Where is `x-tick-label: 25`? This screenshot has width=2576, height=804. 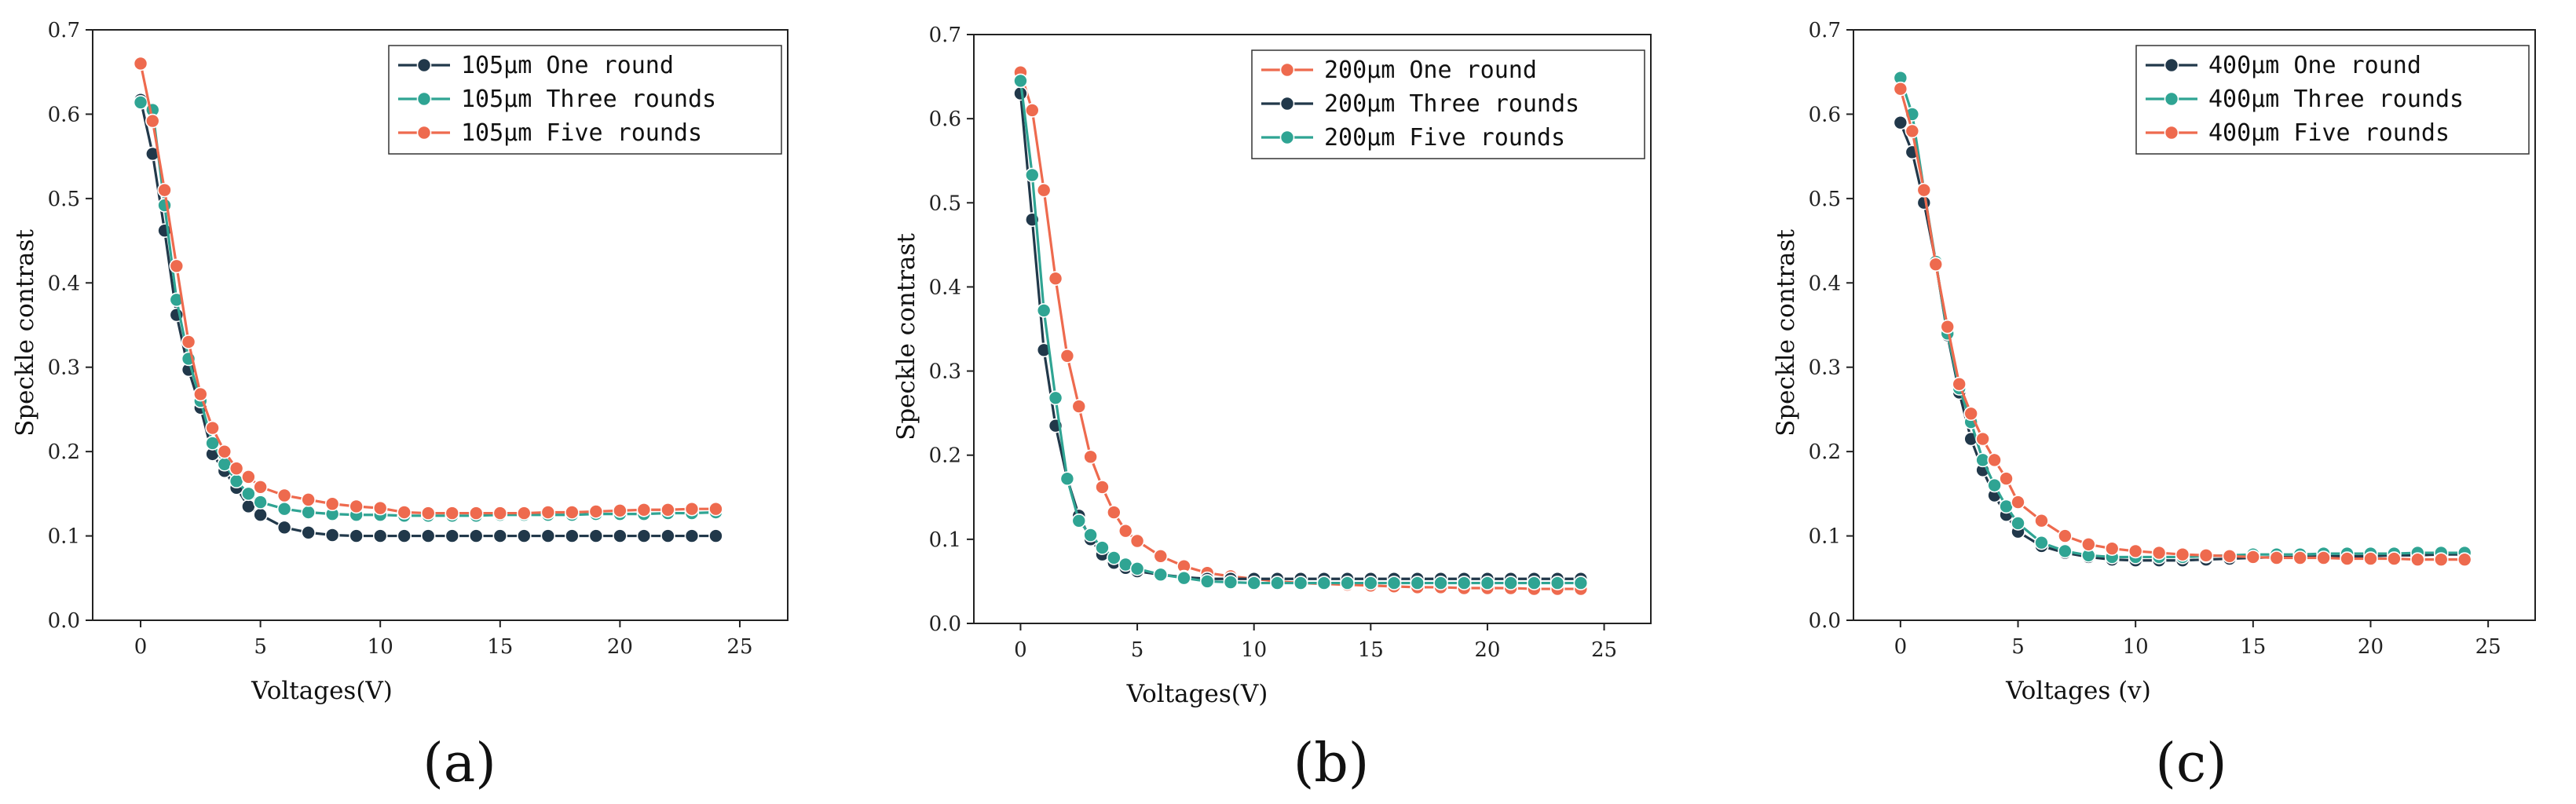
x-tick-label: 25 is located at coordinates (2488, 647).